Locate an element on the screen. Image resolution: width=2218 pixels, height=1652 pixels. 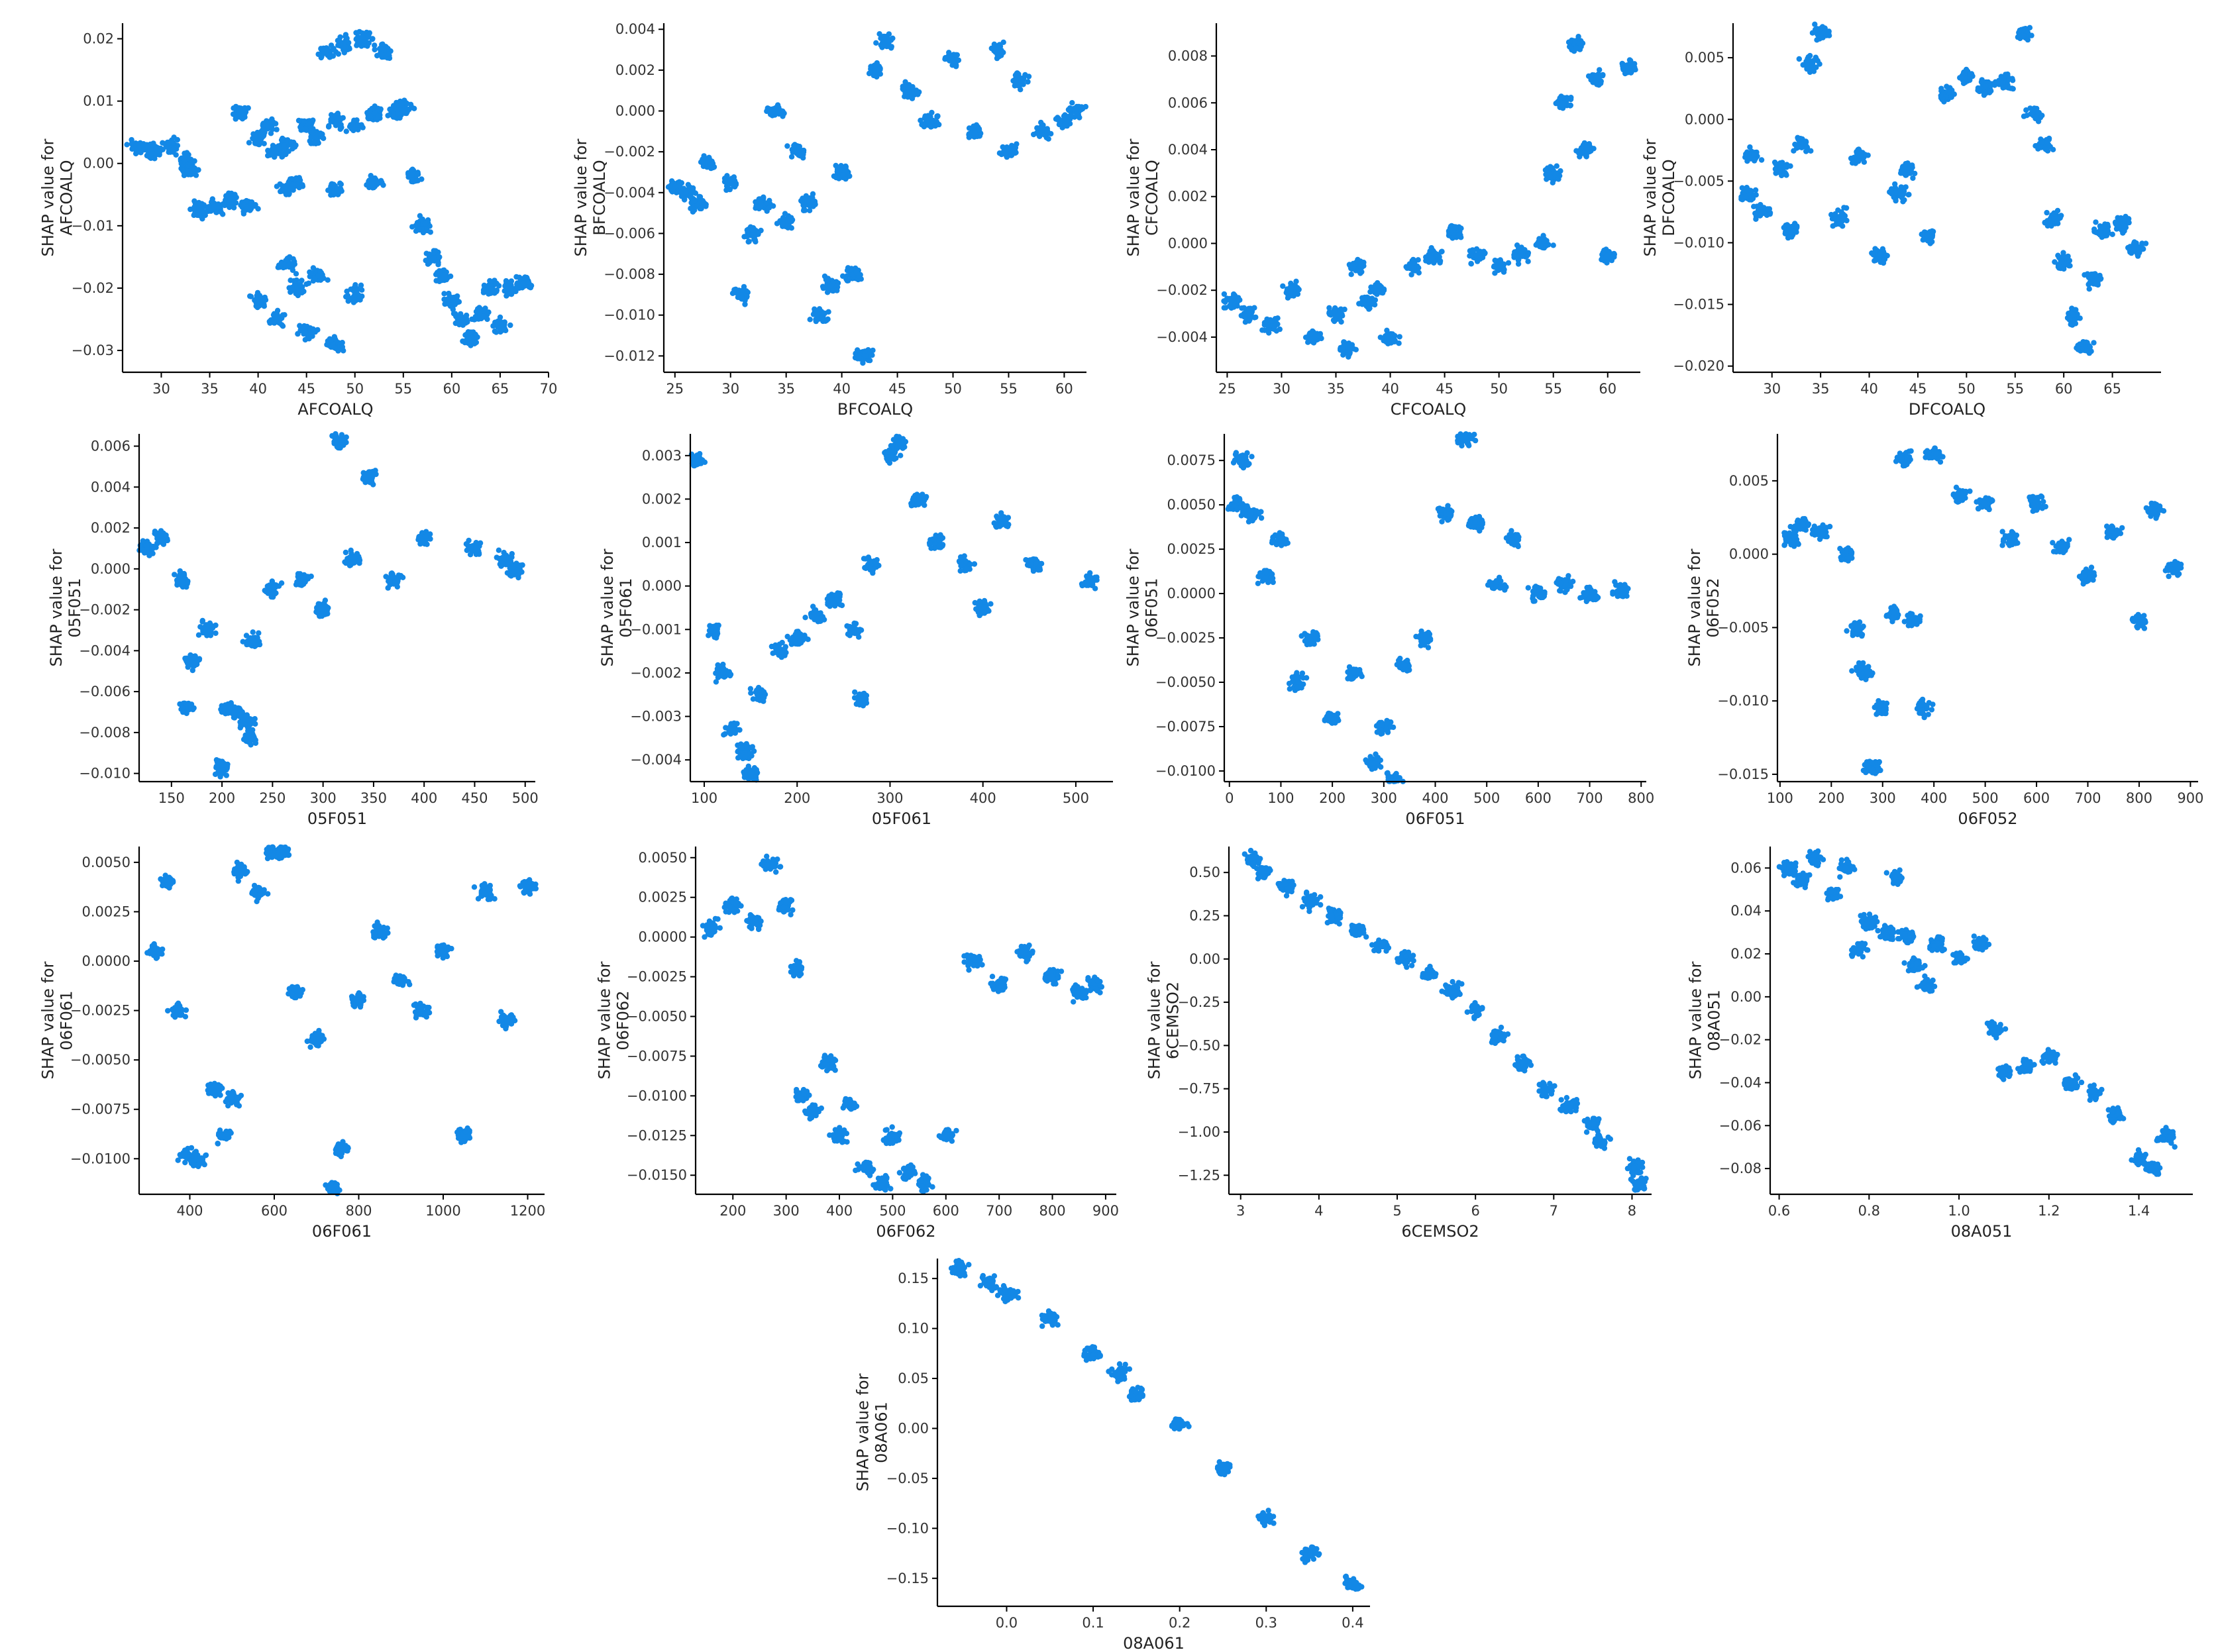
y-axis-label-line: SHAP value for is located at coordinates (1133, 197).